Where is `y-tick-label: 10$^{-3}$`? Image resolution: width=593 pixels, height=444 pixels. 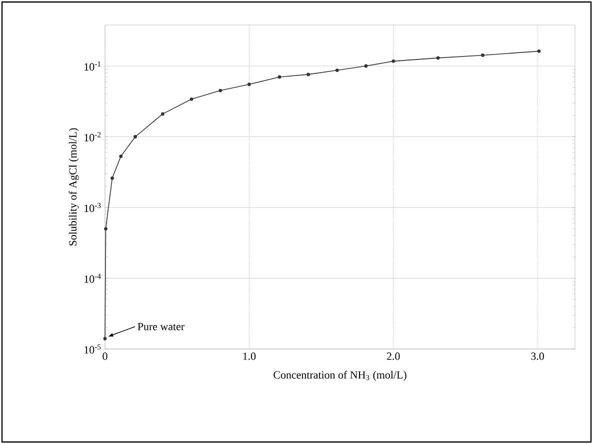 y-tick-label: 10$^{-3}$ is located at coordinates (92, 207).